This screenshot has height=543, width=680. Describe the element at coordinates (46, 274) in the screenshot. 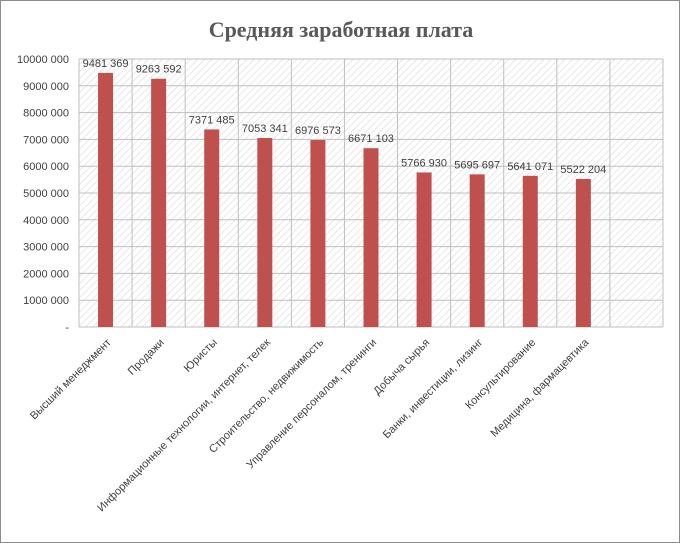

I see `y-tick-label: 2000 000` at that location.